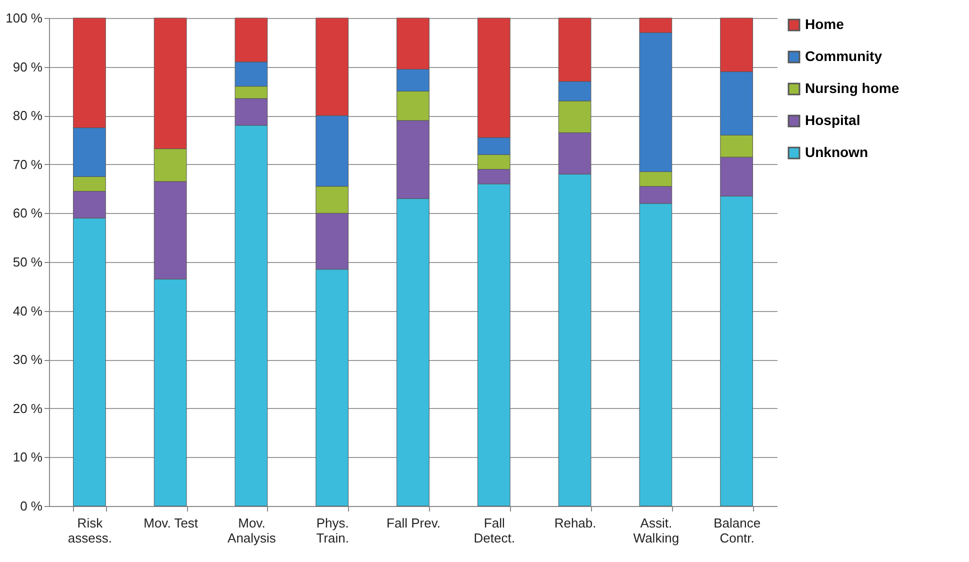  What do you see at coordinates (27, 262) in the screenshot?
I see `y-tick-label: 50 %` at bounding box center [27, 262].